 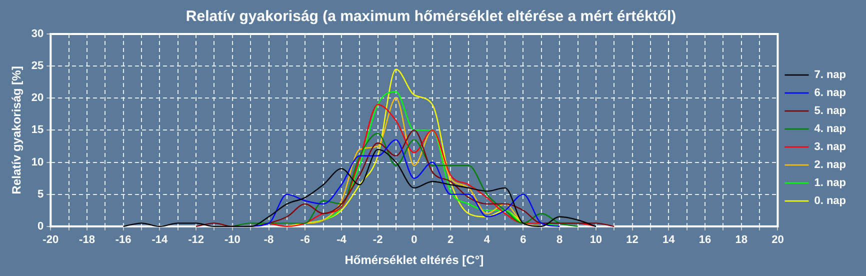 I want to click on x-tick-label: 12, so click(x=632, y=240).